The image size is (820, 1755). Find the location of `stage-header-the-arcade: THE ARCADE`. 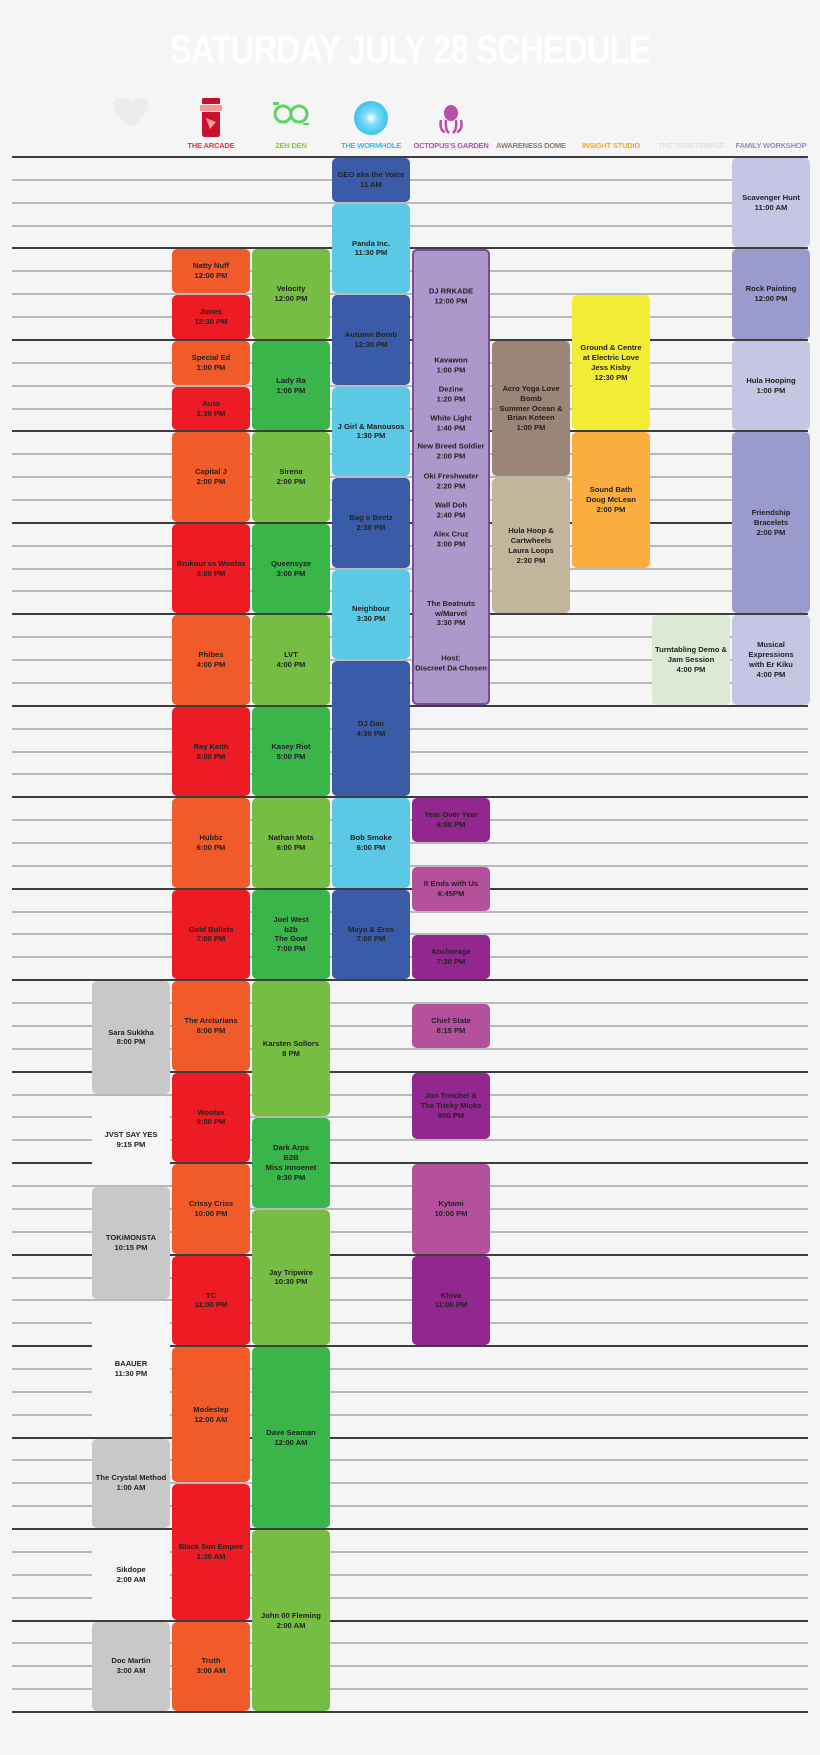

stage-header-the-arcade: THE ARCADE is located at coordinates (211, 126).